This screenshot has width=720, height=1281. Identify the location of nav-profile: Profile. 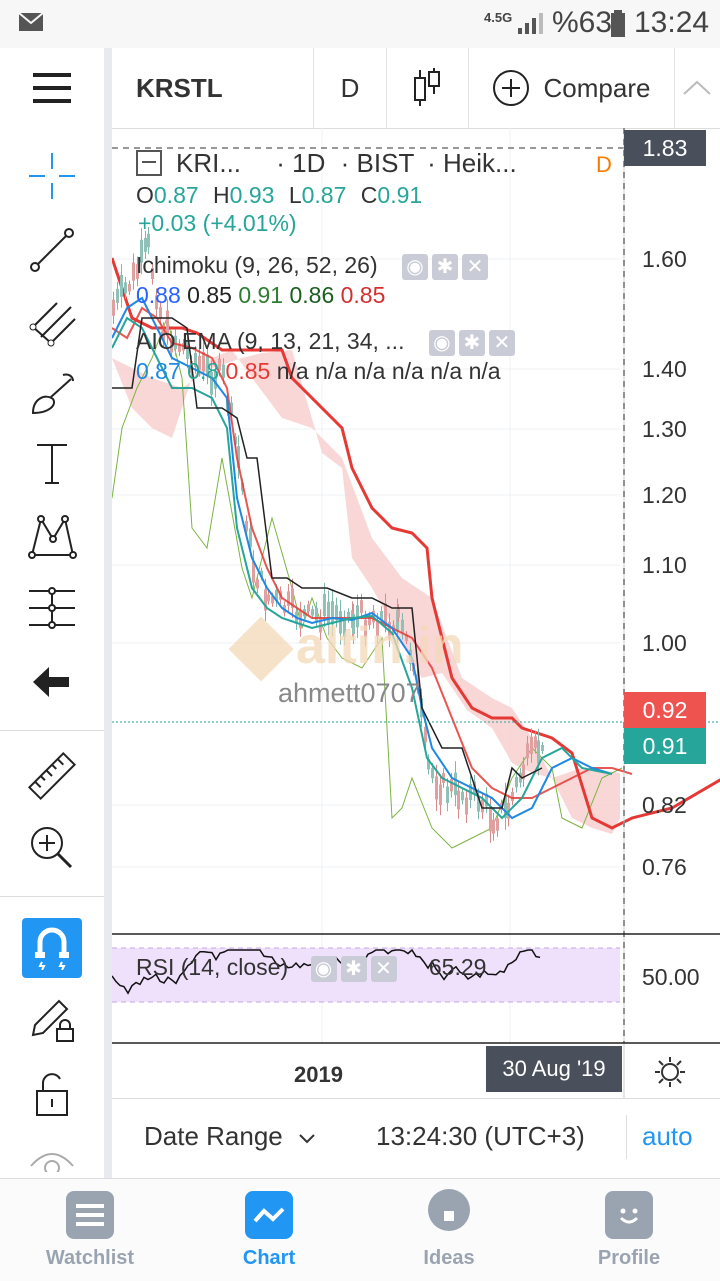
(629, 1230).